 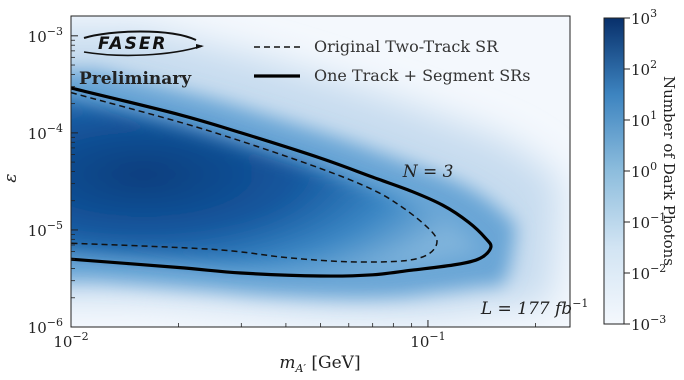 I want to click on annotation-luminosity: L = 177 fb−1, so click(x=534, y=308).